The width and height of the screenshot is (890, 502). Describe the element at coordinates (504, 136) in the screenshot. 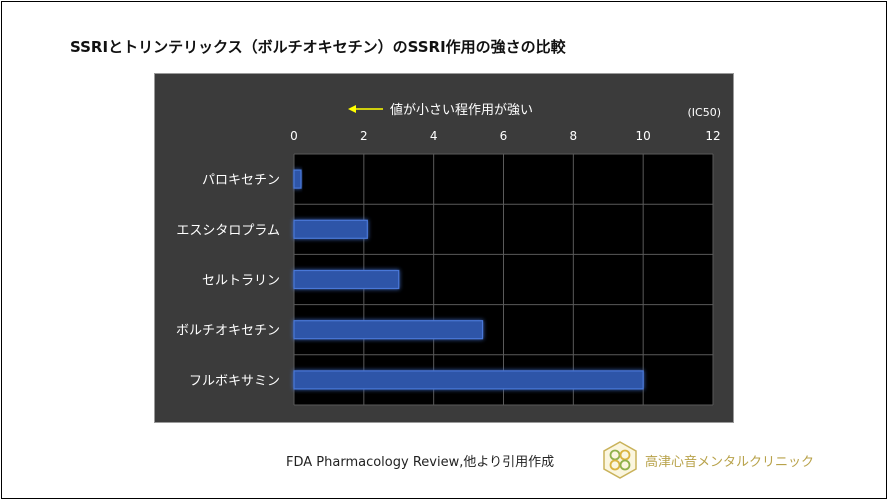

I see `x-tick-label: 6` at that location.